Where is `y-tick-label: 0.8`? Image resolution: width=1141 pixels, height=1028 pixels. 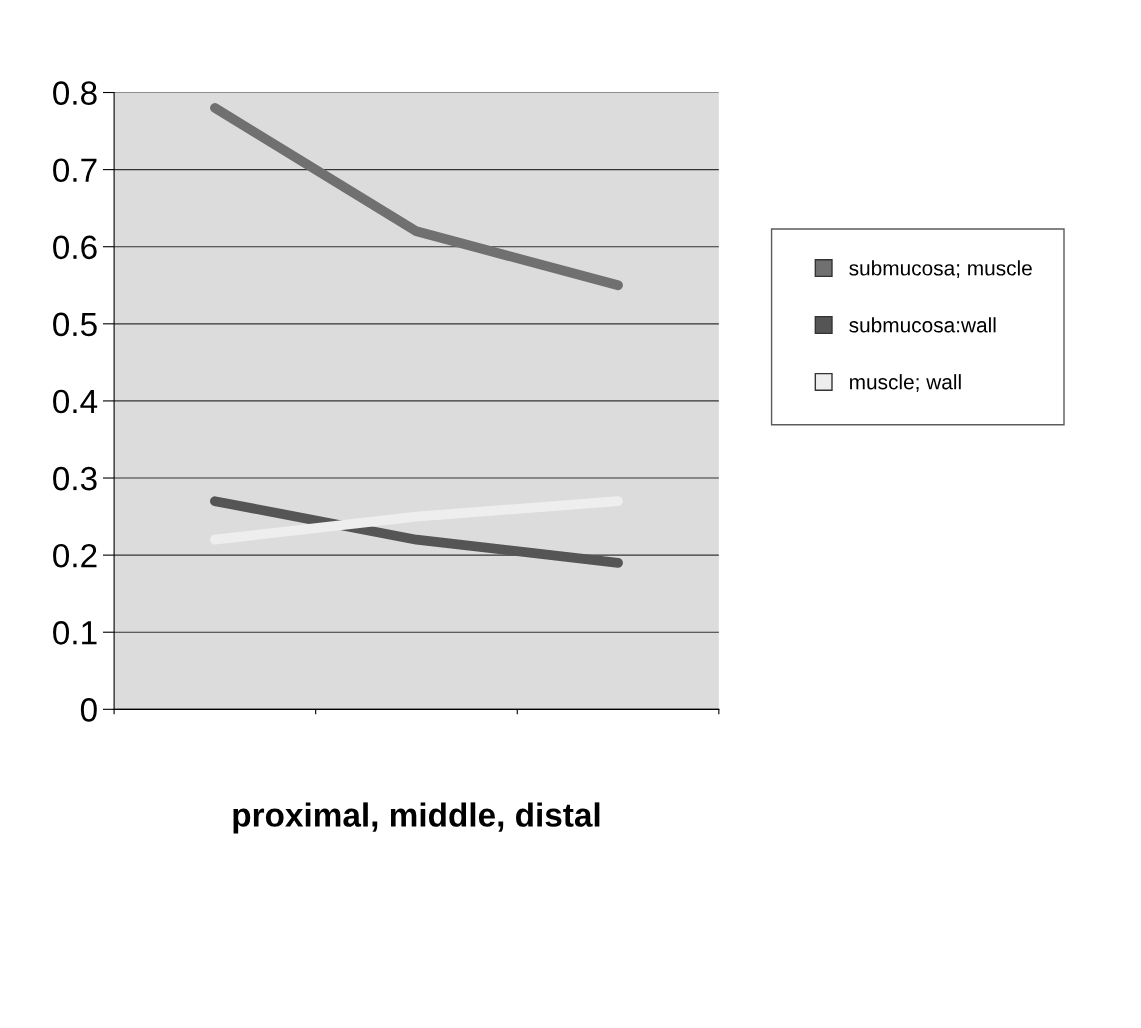 y-tick-label: 0.8 is located at coordinates (75, 93).